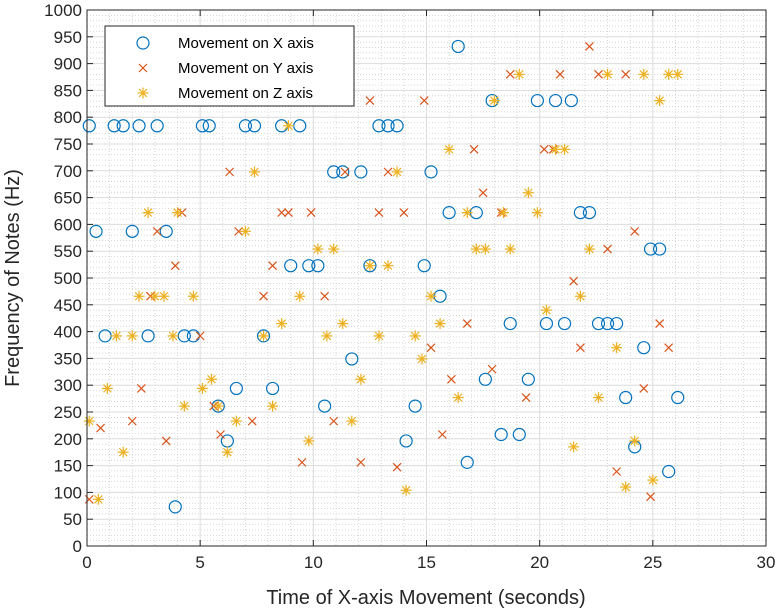  Describe the element at coordinates (68, 251) in the screenshot. I see `y-tick-label: 550` at that location.